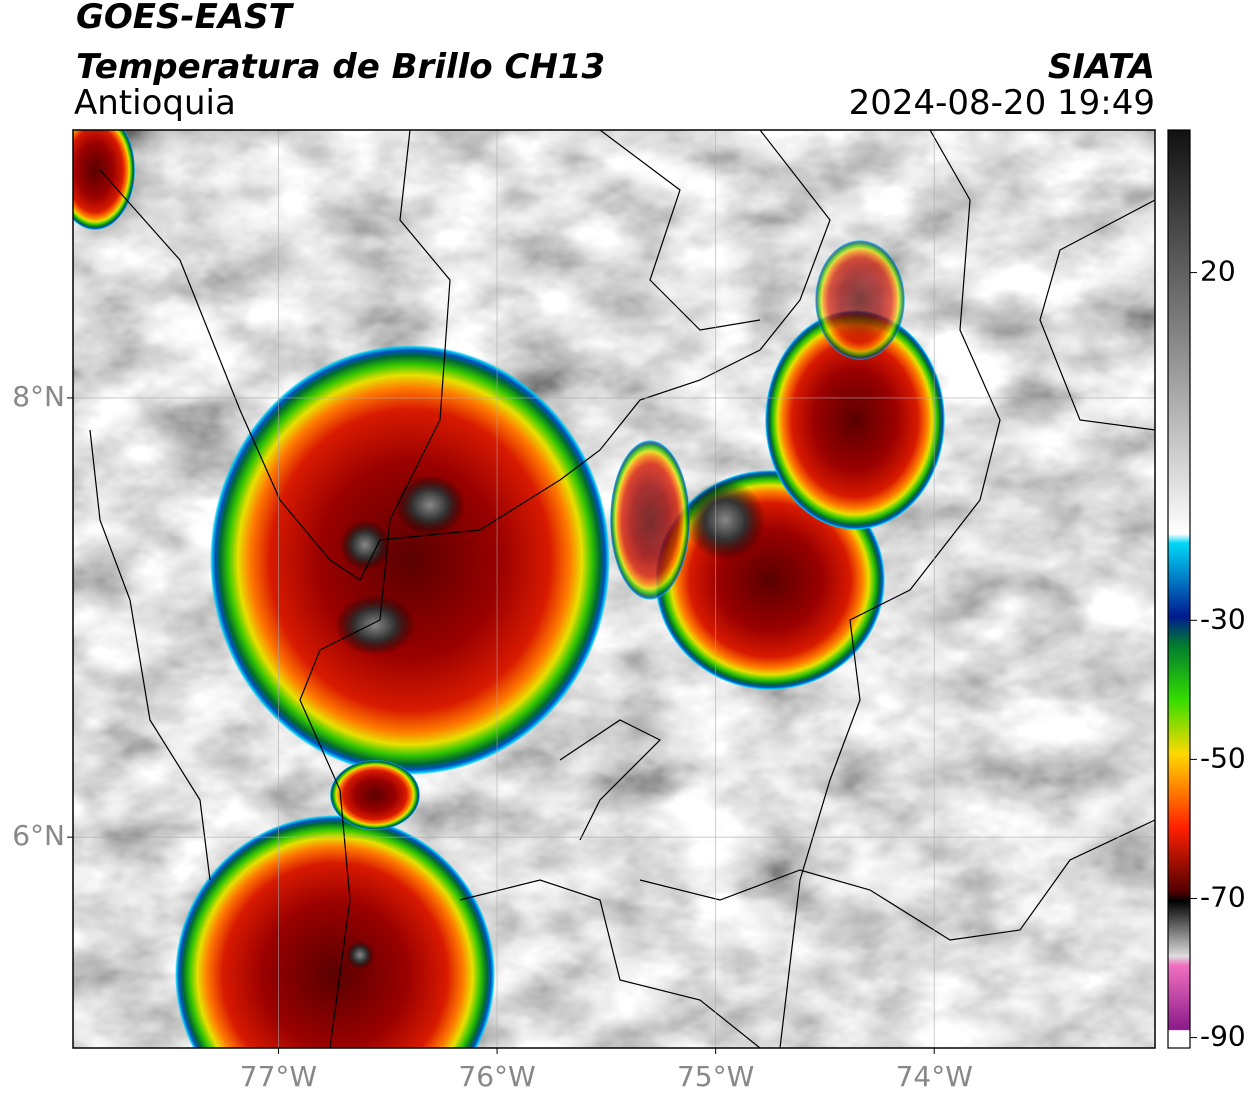 The width and height of the screenshot is (1252, 1099). I want to click on x-tick-label: 76°W, so click(496, 1076).